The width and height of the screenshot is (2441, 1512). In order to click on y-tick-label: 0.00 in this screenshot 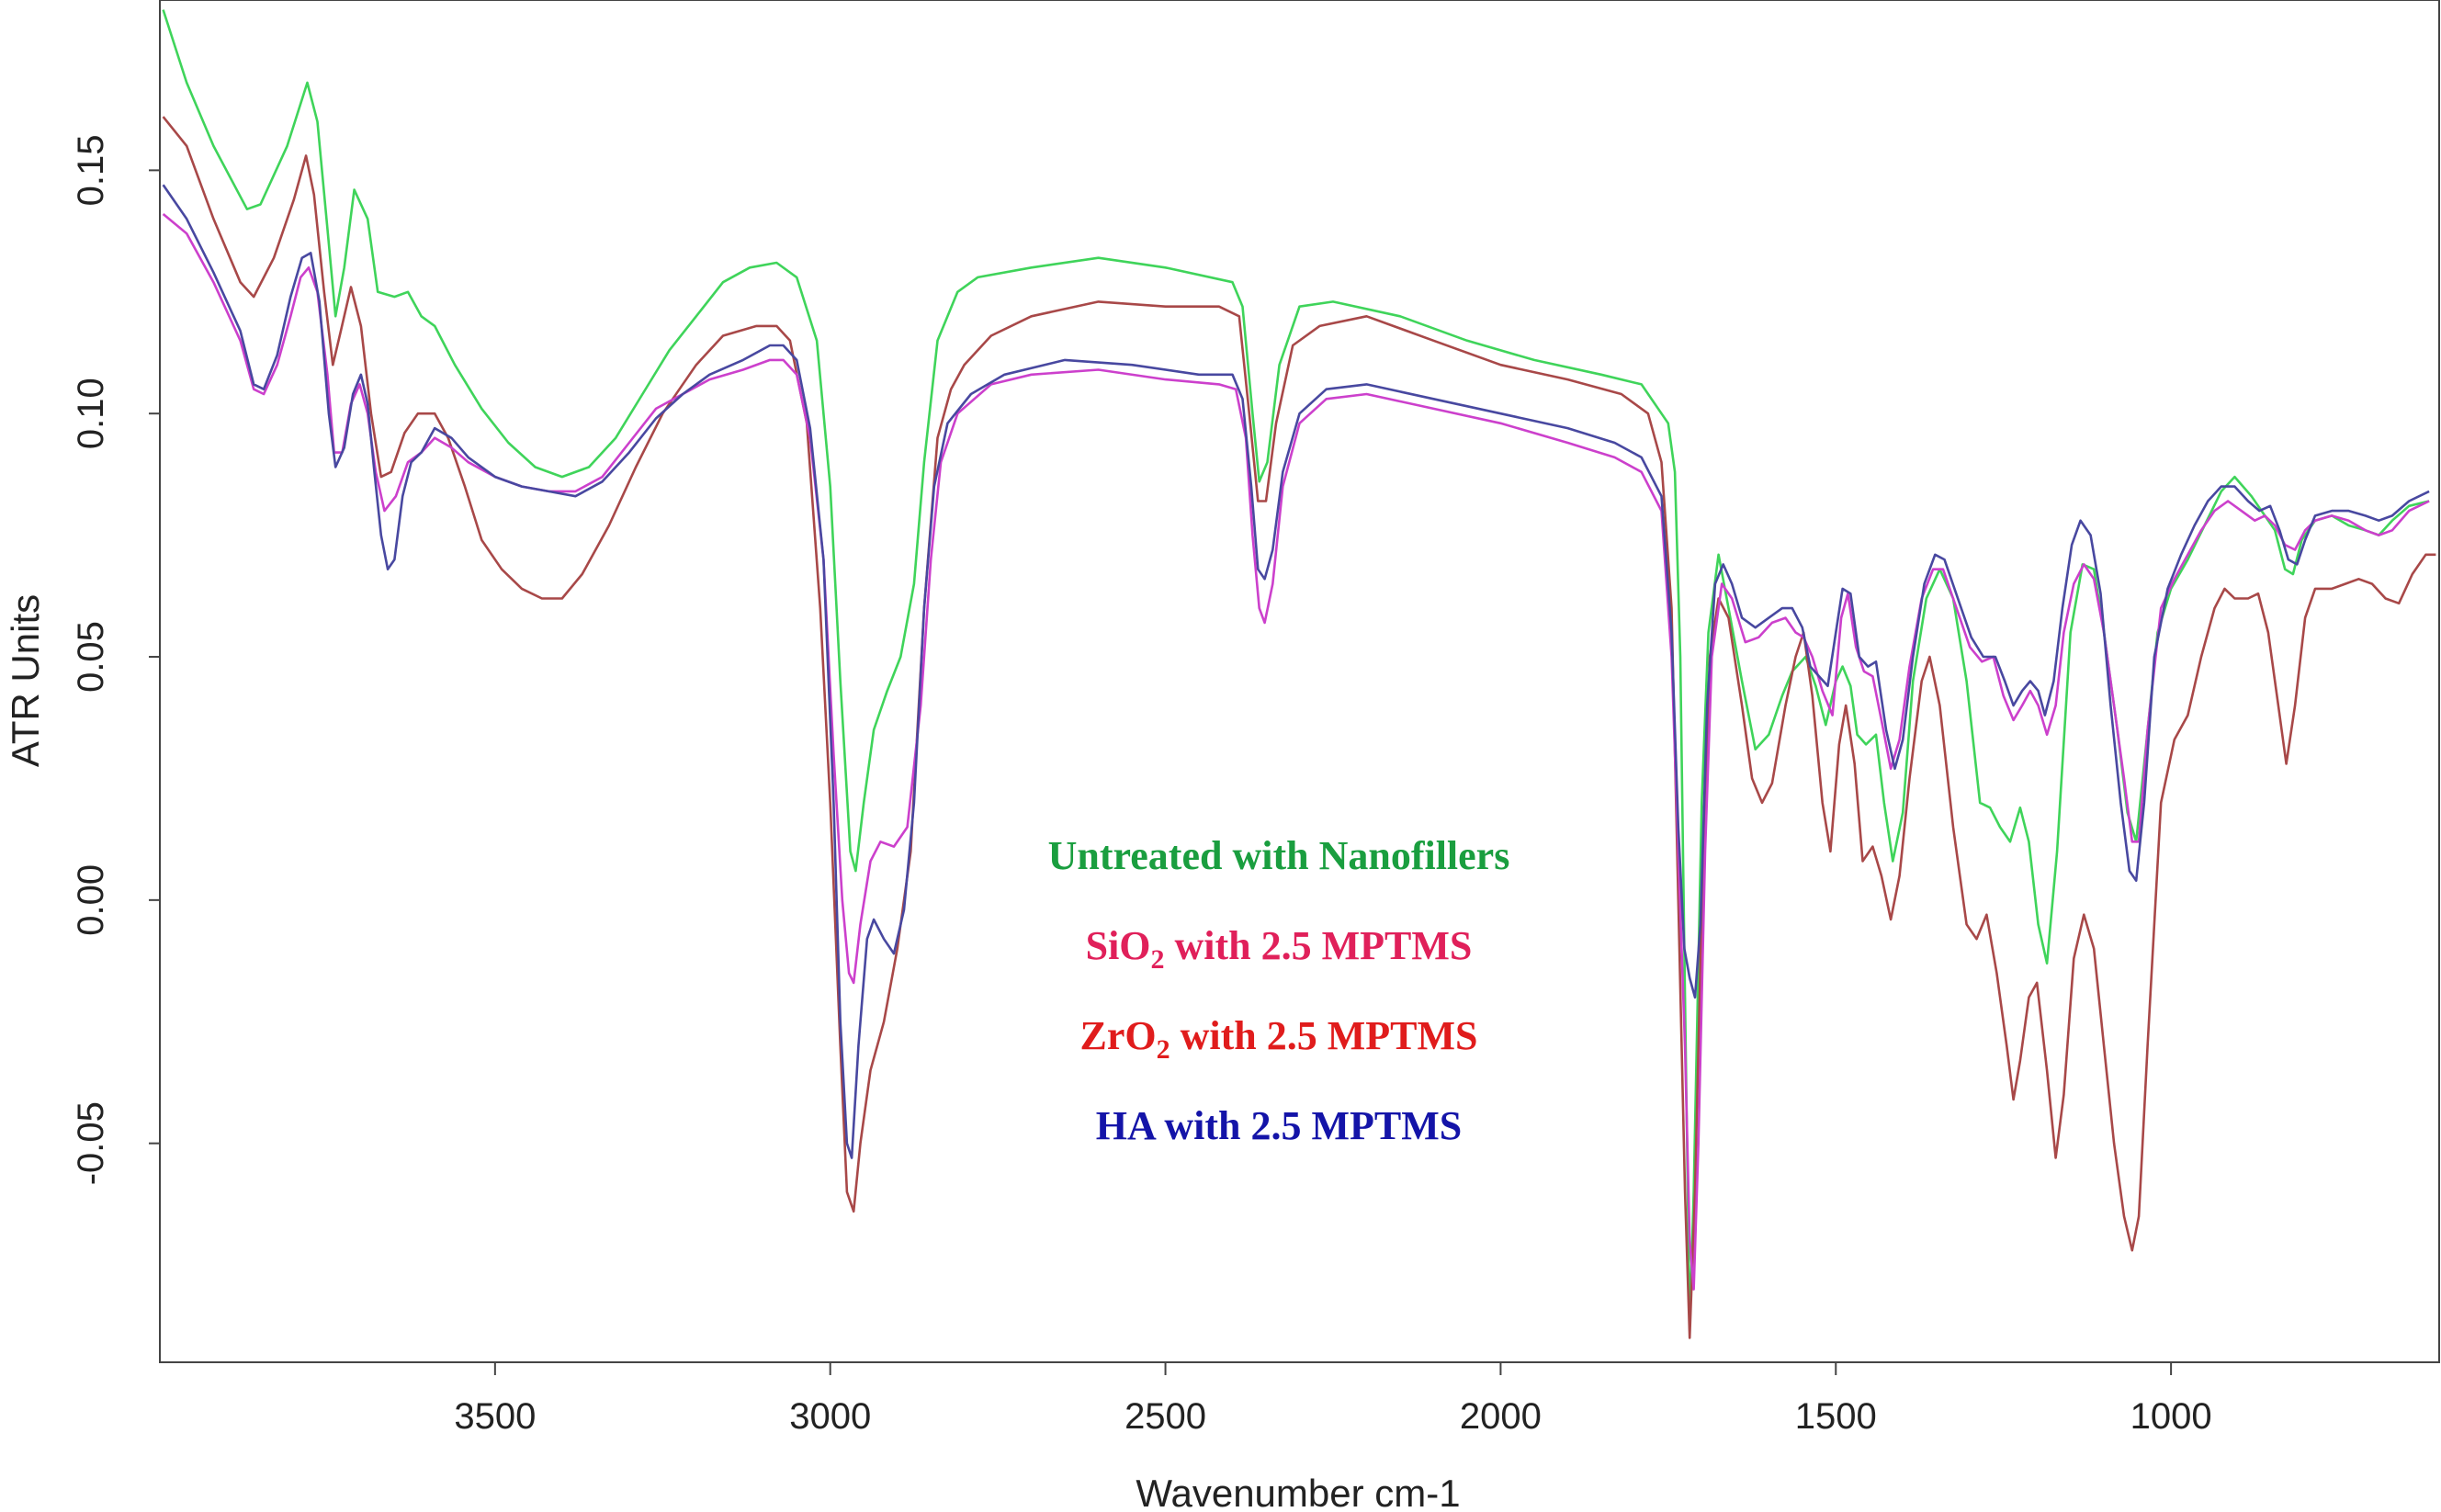, I will do `click(91, 900)`.